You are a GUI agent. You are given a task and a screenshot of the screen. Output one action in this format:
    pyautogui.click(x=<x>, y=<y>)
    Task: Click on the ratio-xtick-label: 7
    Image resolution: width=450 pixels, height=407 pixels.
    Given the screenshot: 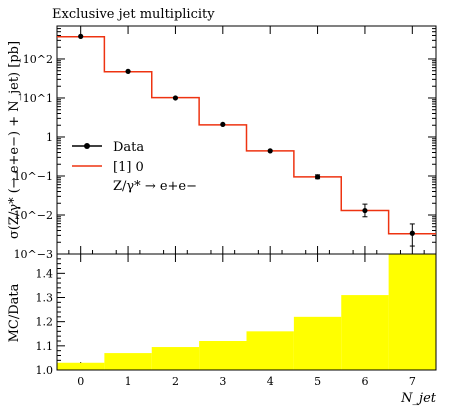 What is the action you would take?
    pyautogui.click(x=412, y=381)
    